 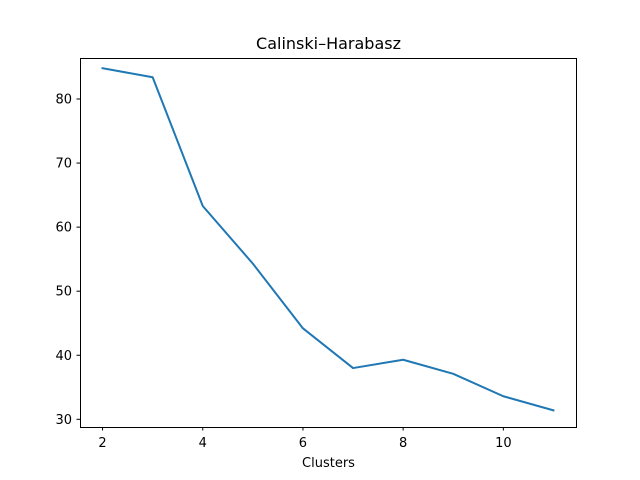 What do you see at coordinates (63, 292) in the screenshot?
I see `y-tick-label: 50` at bounding box center [63, 292].